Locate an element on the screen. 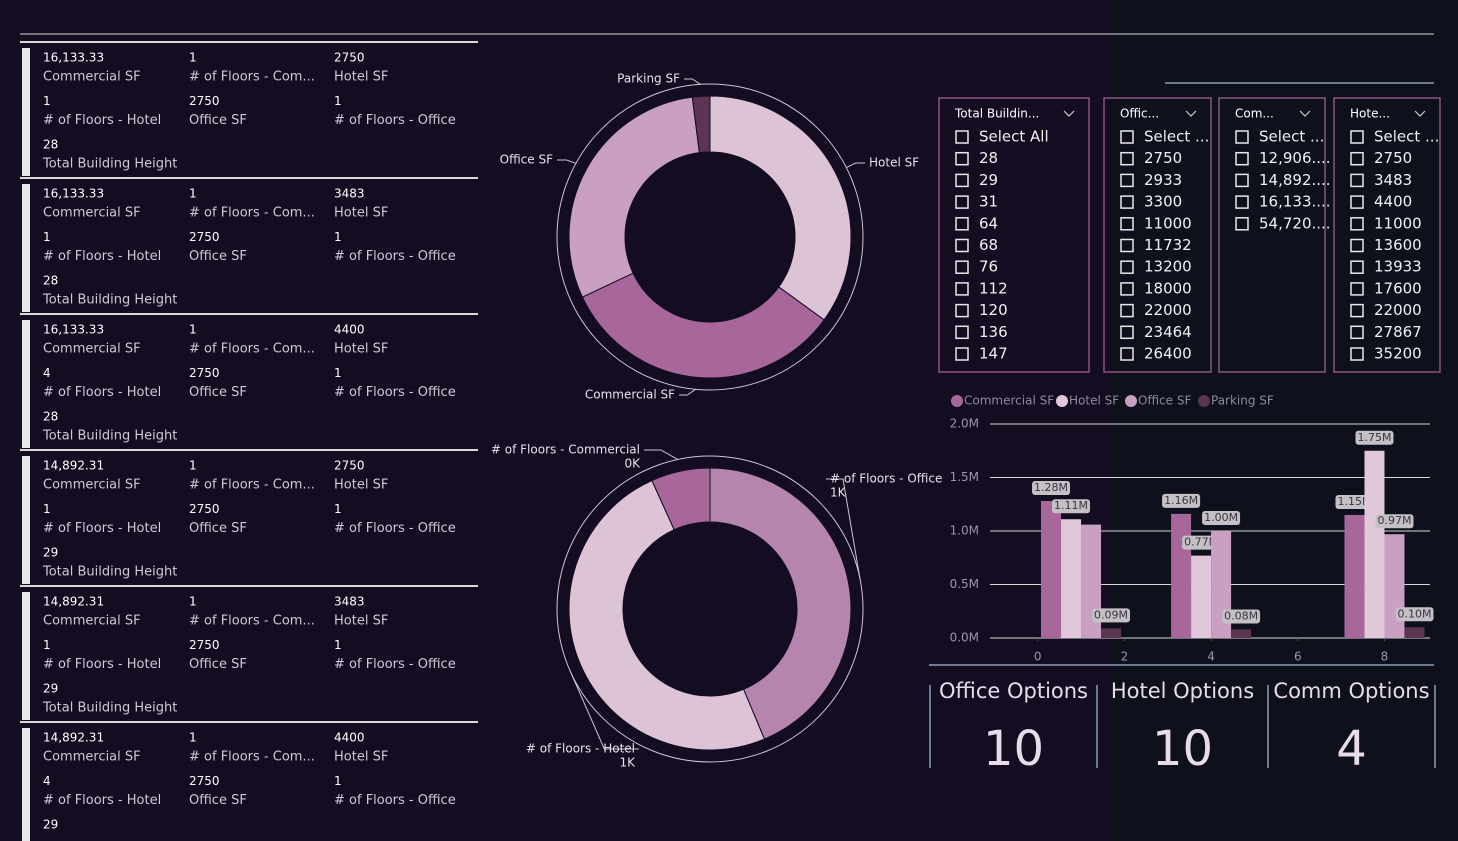 The width and height of the screenshot is (1458, 841). slicer-item: 29 is located at coordinates (988, 180).